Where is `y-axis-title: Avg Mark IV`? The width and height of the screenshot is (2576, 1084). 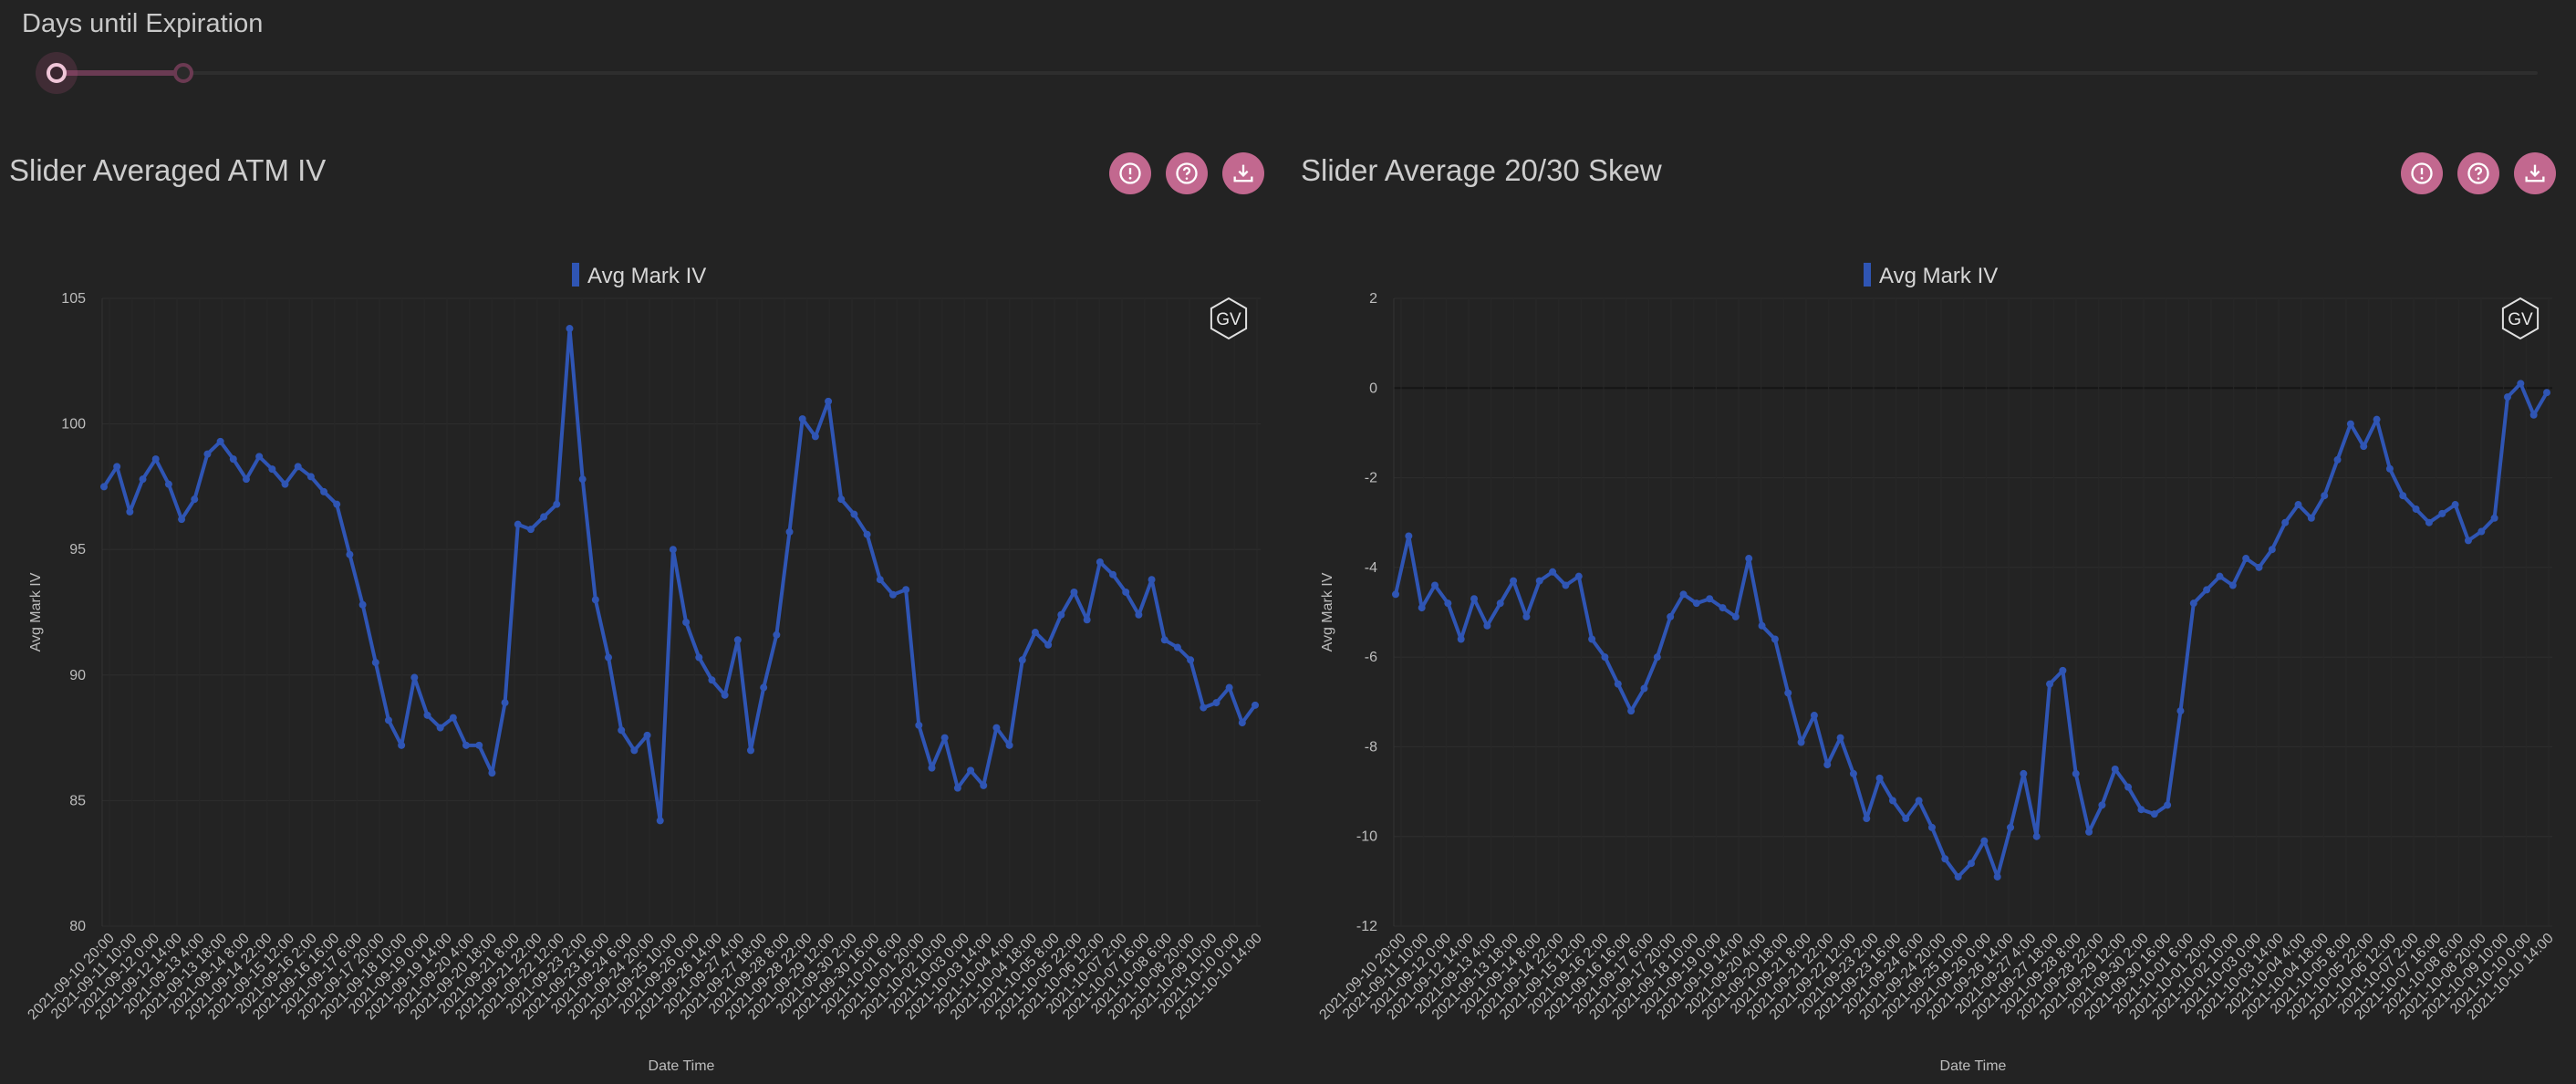
y-axis-title: Avg Mark IV is located at coordinates (1327, 611).